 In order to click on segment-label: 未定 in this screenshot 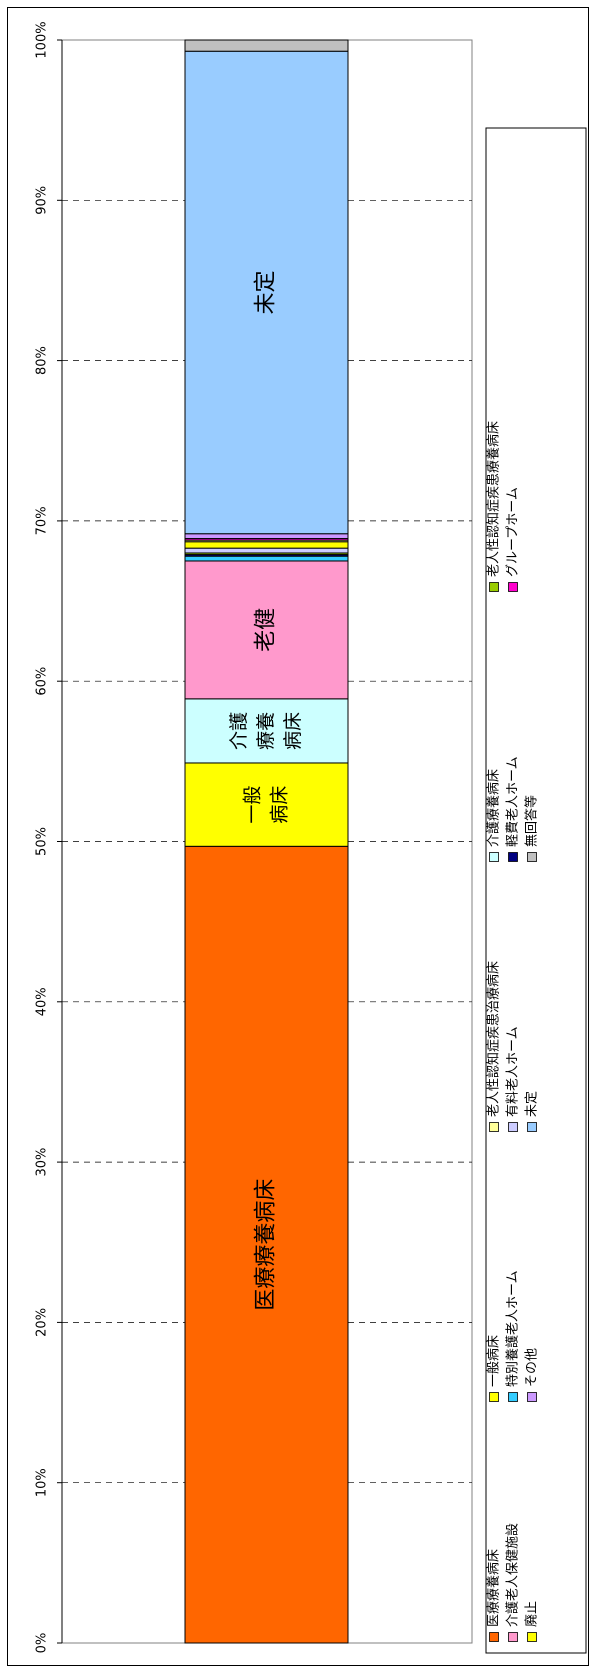, I will do `click(266, 292)`.